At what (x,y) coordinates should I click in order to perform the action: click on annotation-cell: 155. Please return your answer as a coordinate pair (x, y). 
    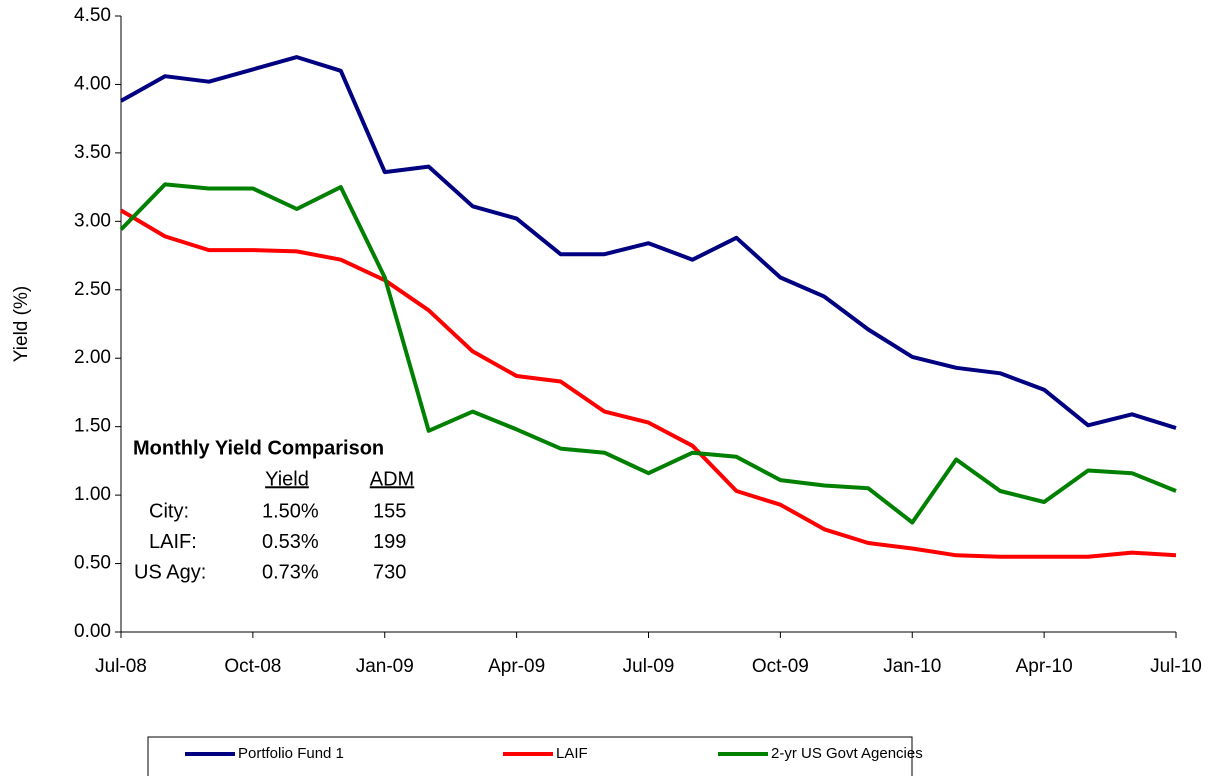
    Looking at the image, I should click on (389, 511).